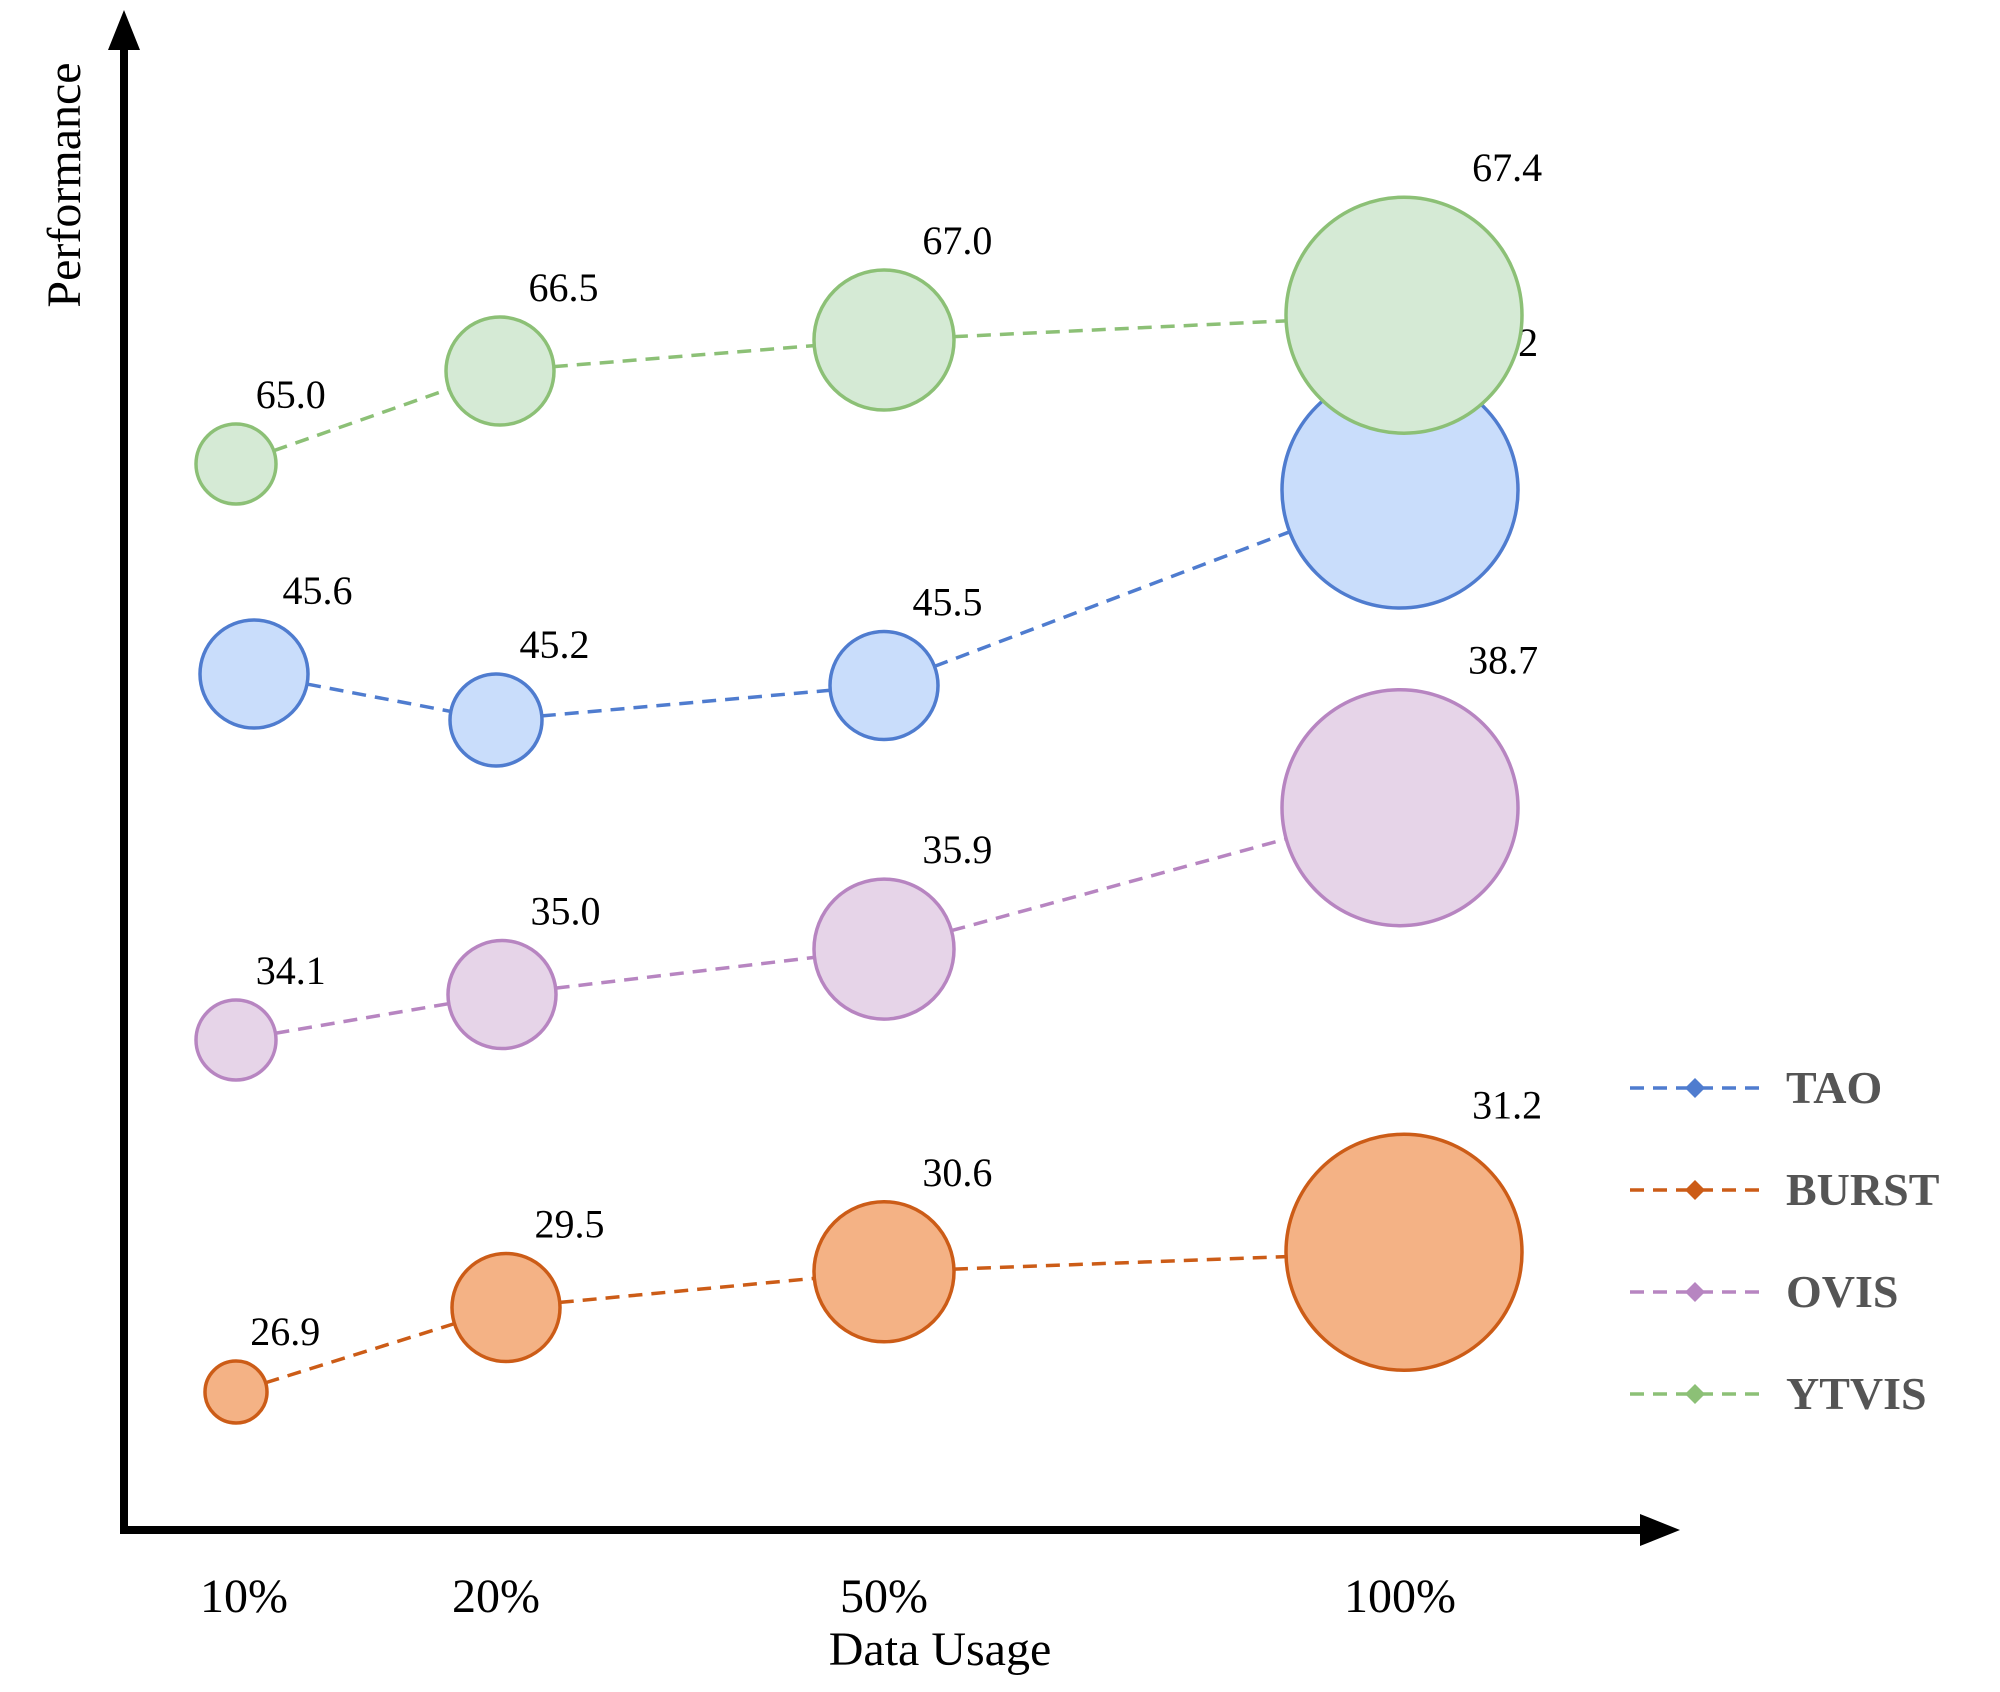  Describe the element at coordinates (563, 287) in the screenshot. I see `data-label: 66.5` at that location.